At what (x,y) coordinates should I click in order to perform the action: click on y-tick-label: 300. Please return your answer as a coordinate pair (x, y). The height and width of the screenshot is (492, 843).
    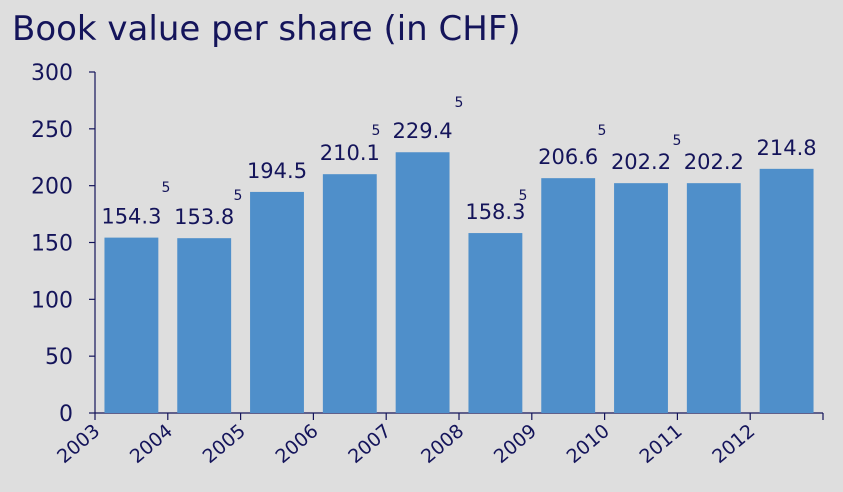
    Looking at the image, I should click on (52, 73).